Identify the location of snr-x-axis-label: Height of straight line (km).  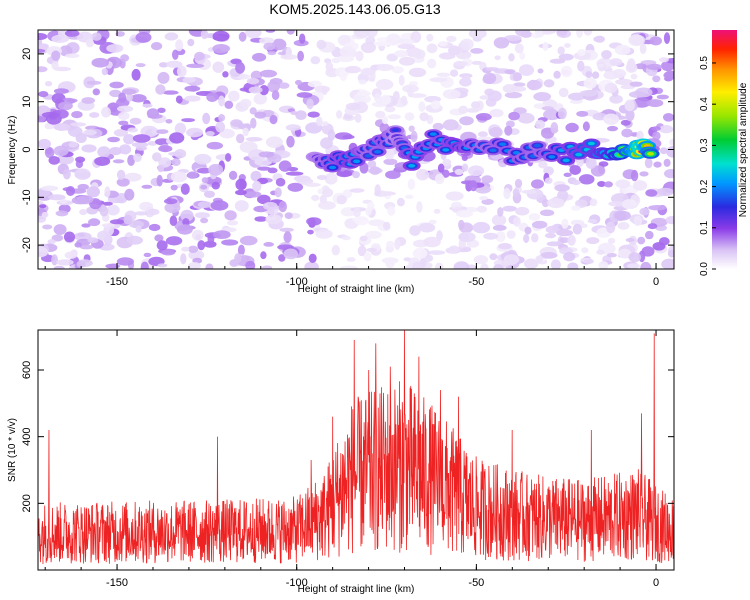
(356, 589).